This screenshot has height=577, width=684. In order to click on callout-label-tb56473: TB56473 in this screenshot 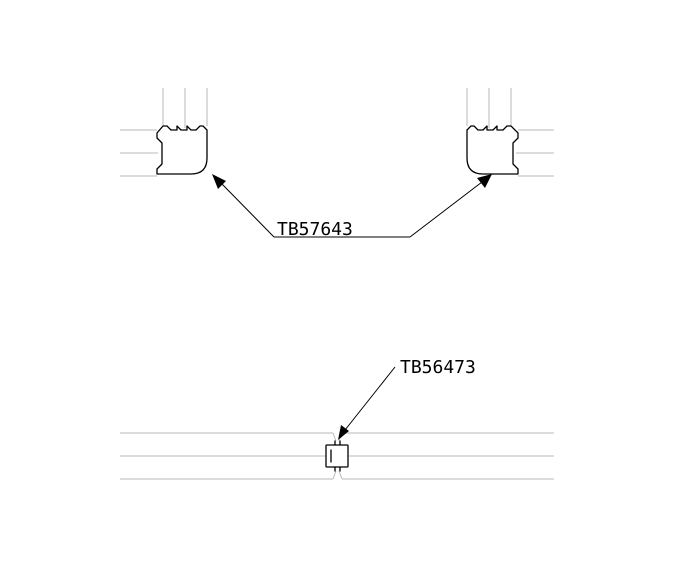, I will do `click(438, 367)`.